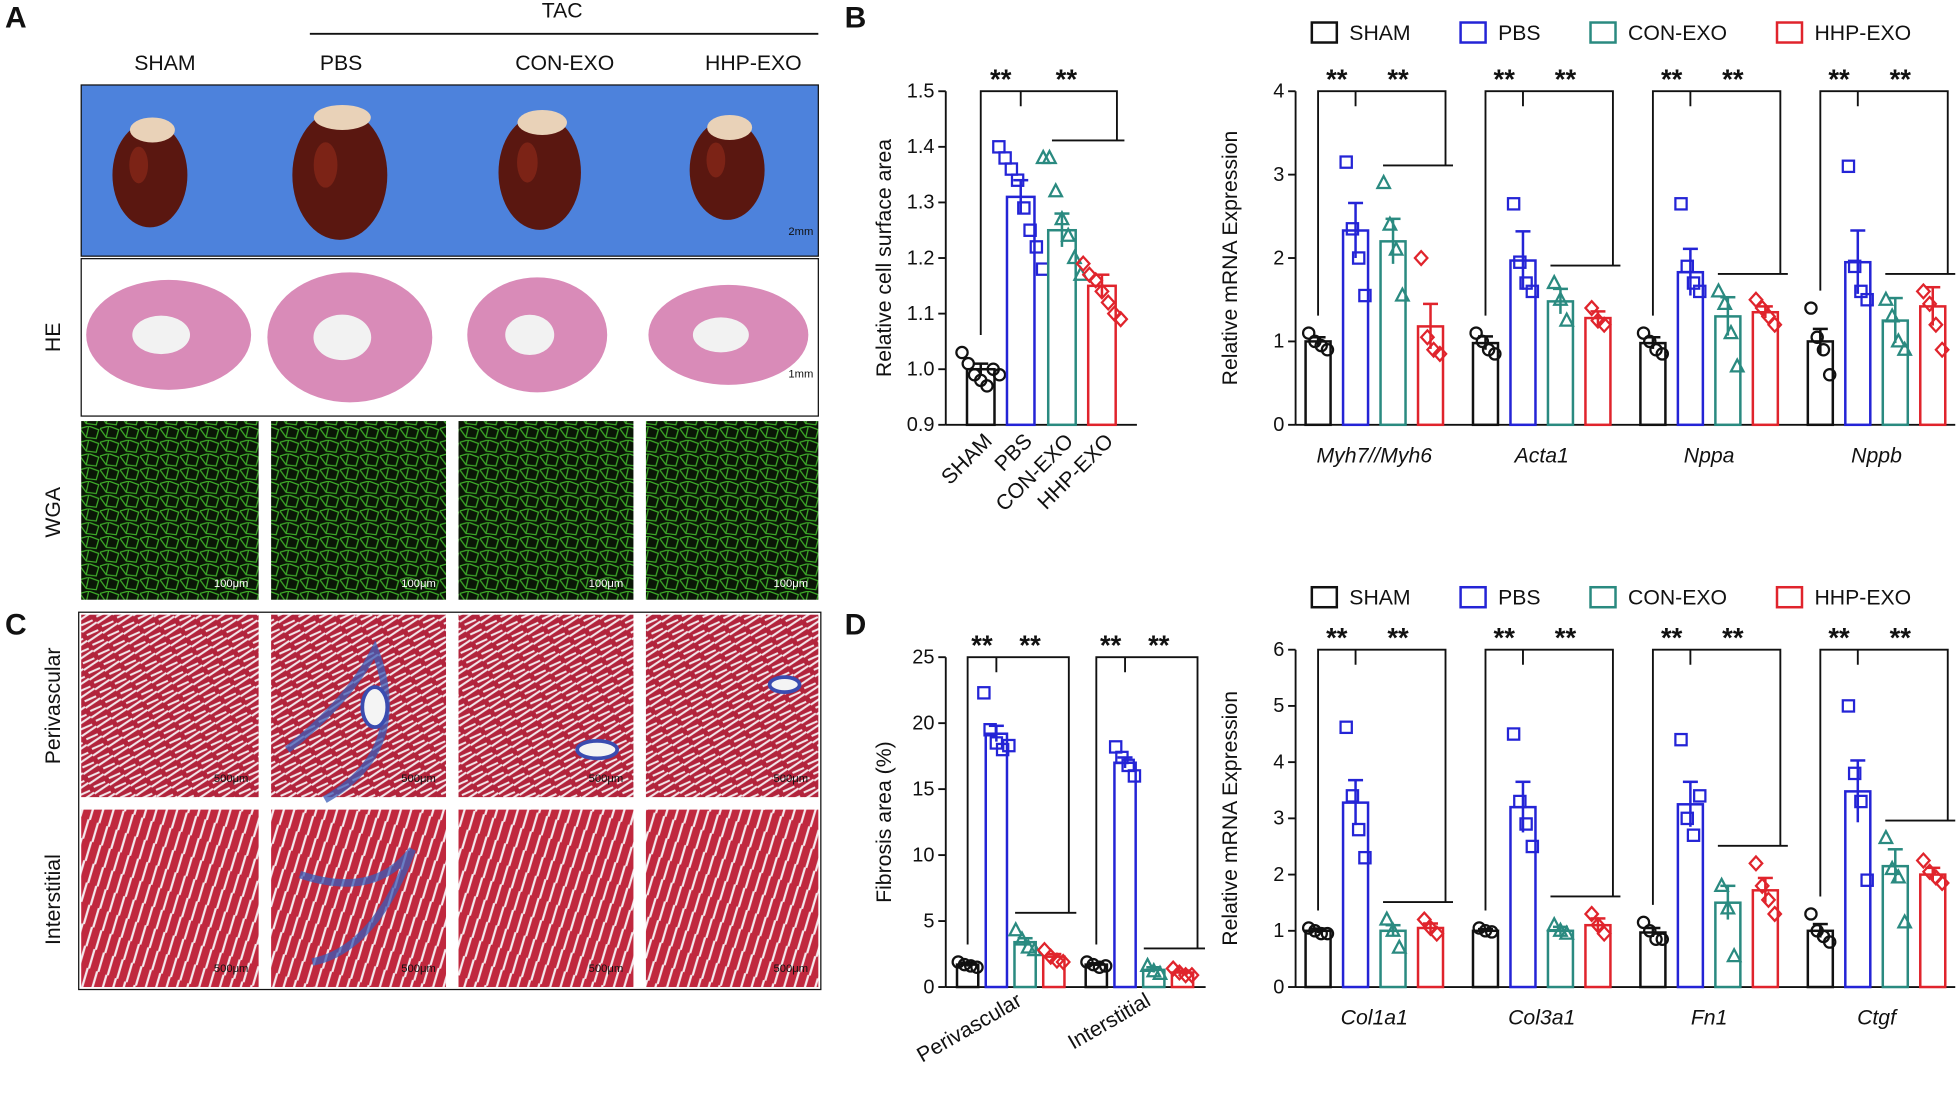 Image resolution: width=1959 pixels, height=1102 pixels. Describe the element at coordinates (1519, 598) in the screenshot. I see `legend-label: PBS` at that location.